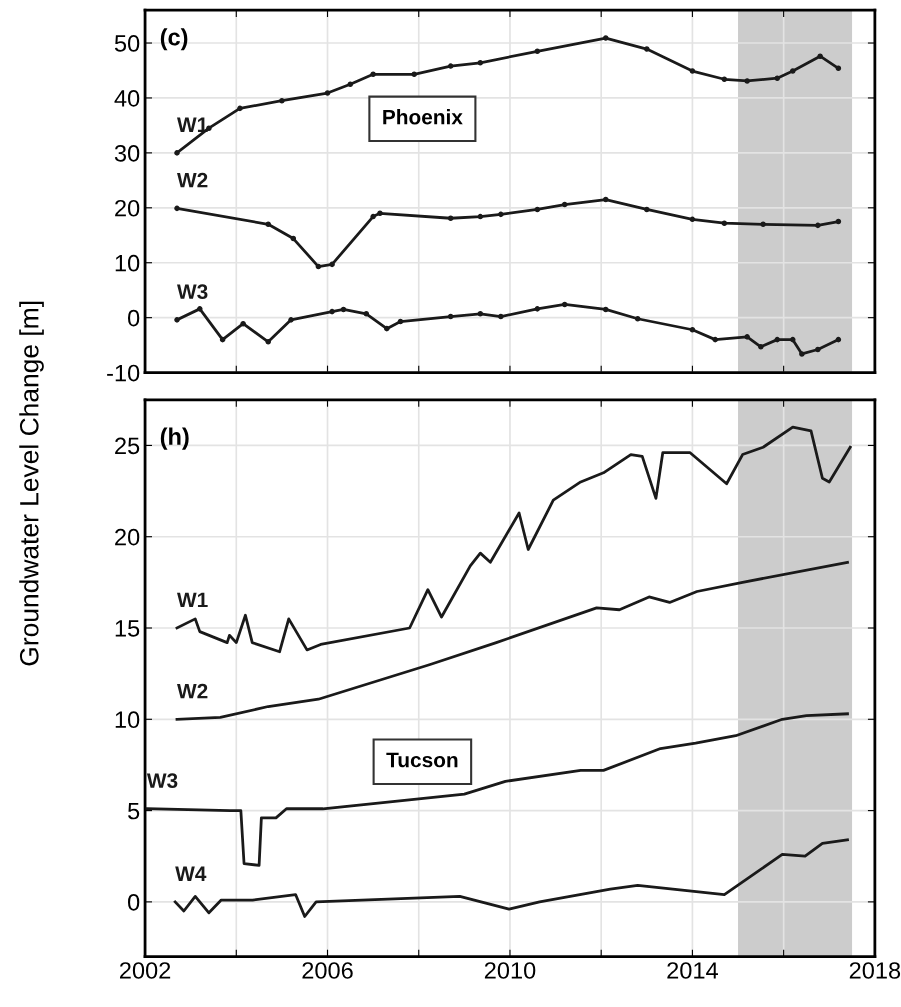  Describe the element at coordinates (174, 39) in the screenshot. I see `annotation: (c)` at that location.